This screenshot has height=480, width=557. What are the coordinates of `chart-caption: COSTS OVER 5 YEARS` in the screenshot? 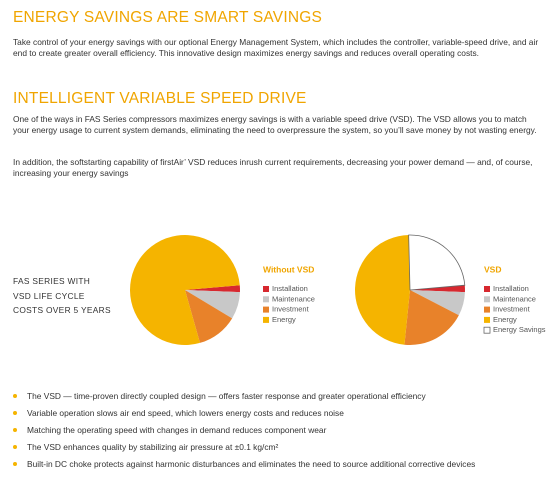 It's located at (62, 310).